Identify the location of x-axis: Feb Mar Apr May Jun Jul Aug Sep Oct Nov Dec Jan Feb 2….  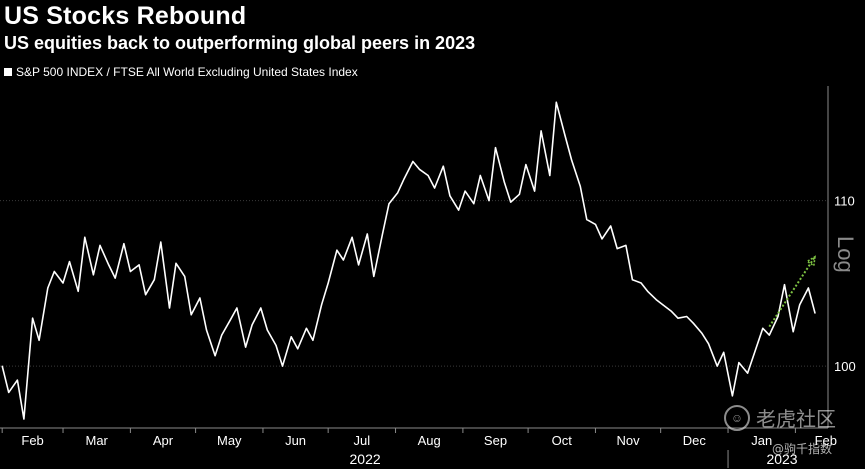
(418, 447).